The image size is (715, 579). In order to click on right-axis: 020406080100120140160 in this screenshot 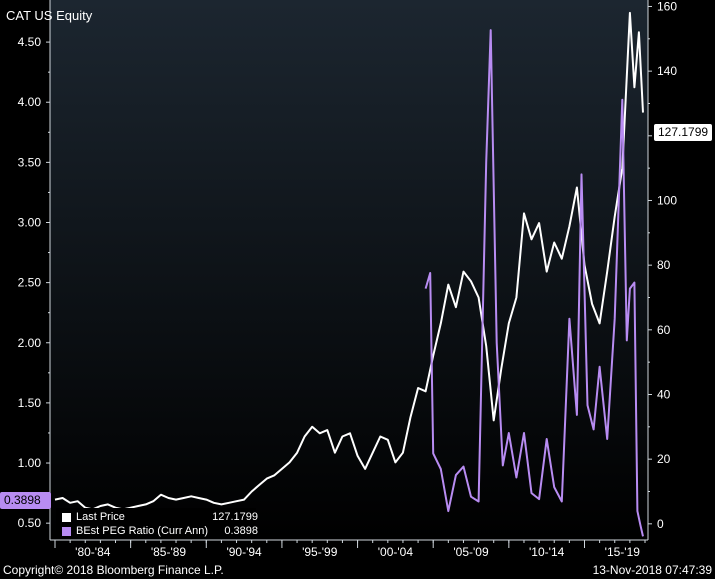, I will do `click(662, 270)`.